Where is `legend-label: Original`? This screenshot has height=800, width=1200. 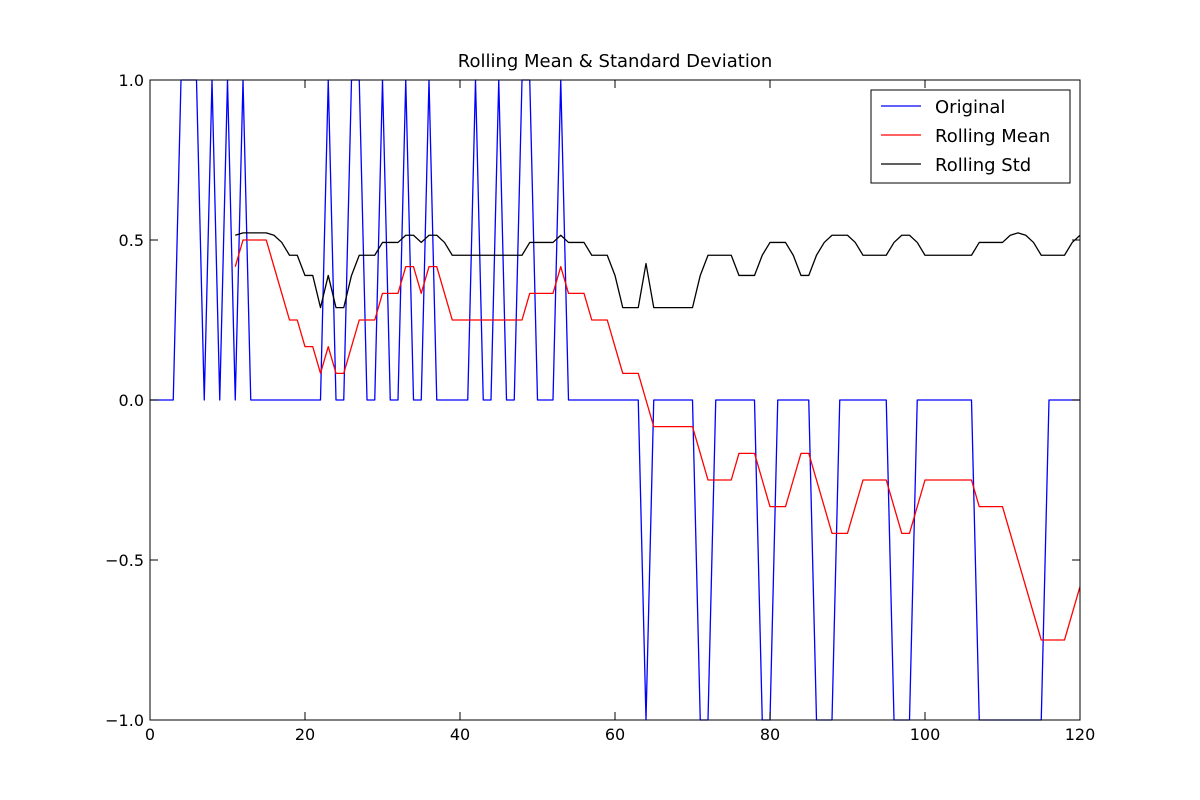
legend-label: Original is located at coordinates (970, 107).